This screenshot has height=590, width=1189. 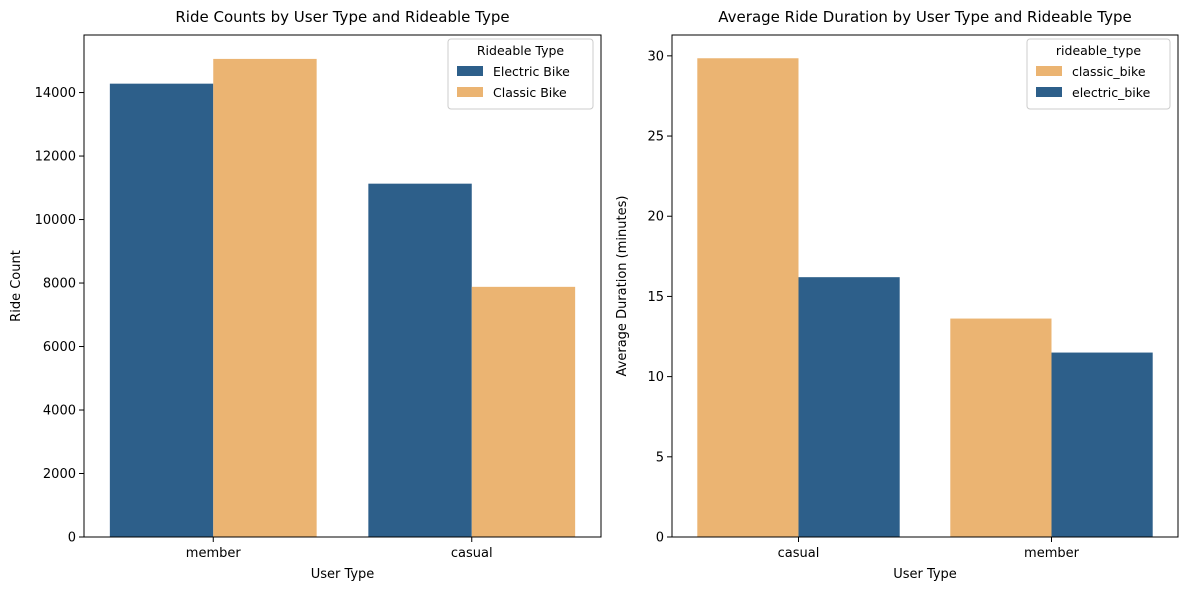 What do you see at coordinates (655, 56) in the screenshot?
I see `y-tick-label: 30` at bounding box center [655, 56].